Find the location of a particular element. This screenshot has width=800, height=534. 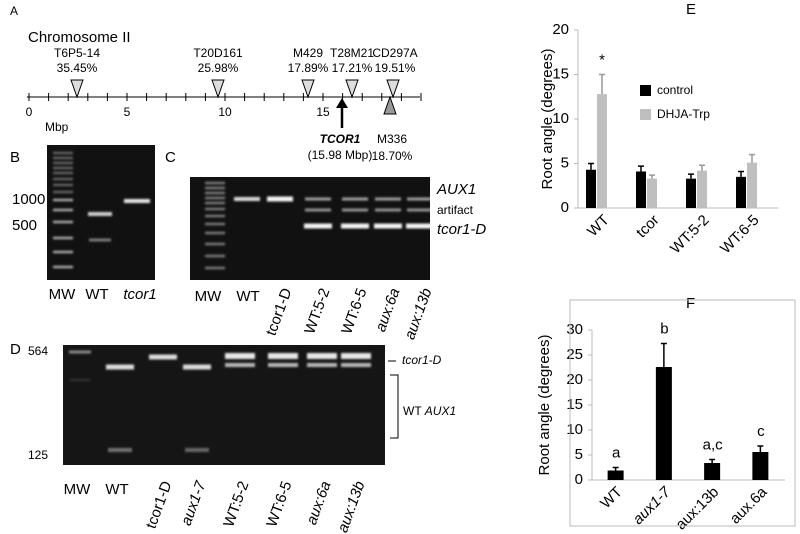

gene-name: TCOR1 is located at coordinates (340, 139).